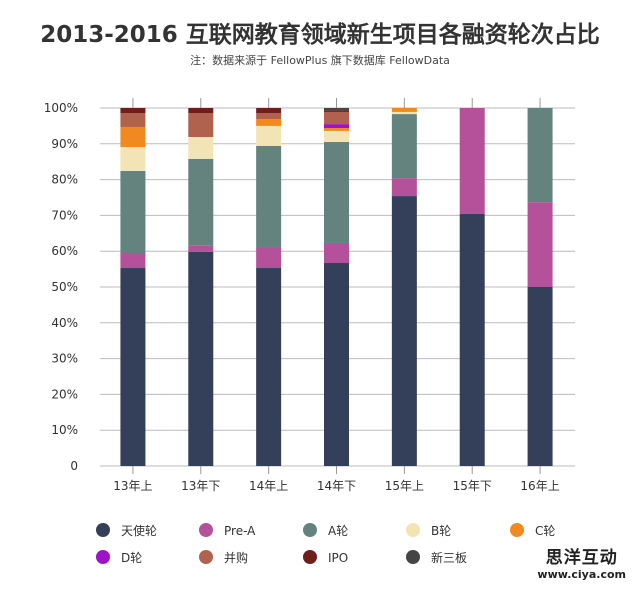 This screenshot has height=589, width=640. I want to click on y-tick-label: 50%, so click(64, 287).